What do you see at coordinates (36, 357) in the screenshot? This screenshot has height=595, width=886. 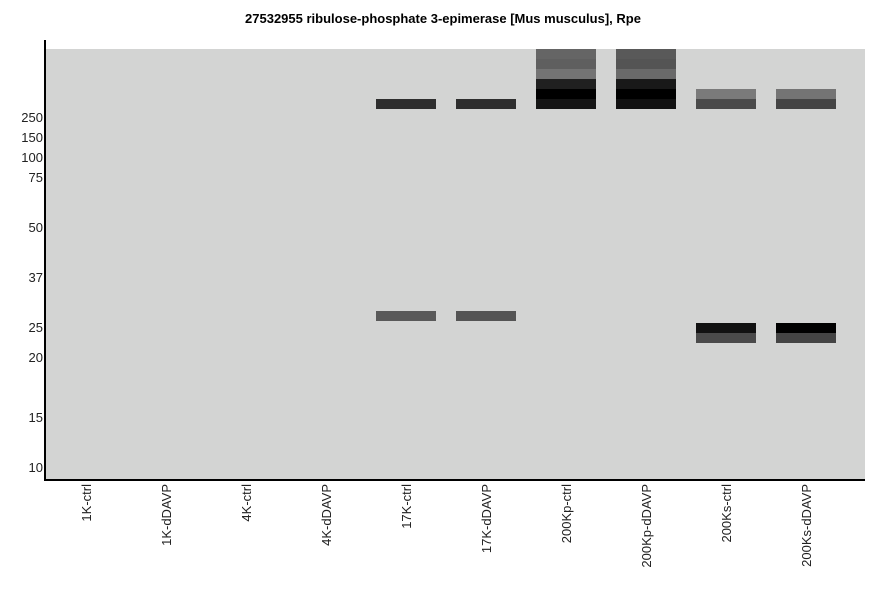 I see `mw-label-20: 20` at bounding box center [36, 357].